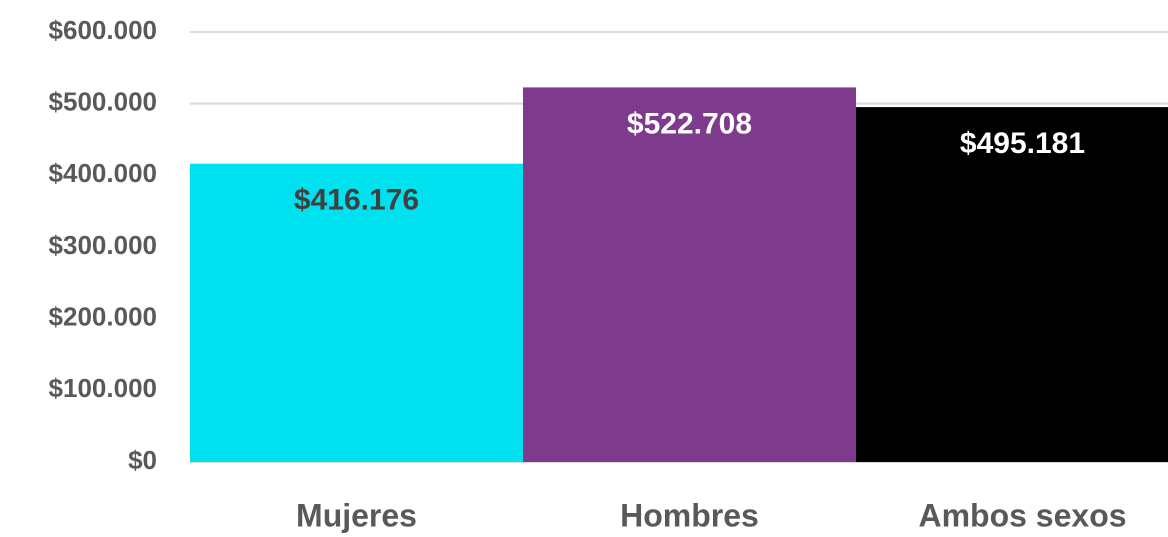 This screenshot has height=537, width=1168. I want to click on y-tick-label: $100.000, so click(103, 388).